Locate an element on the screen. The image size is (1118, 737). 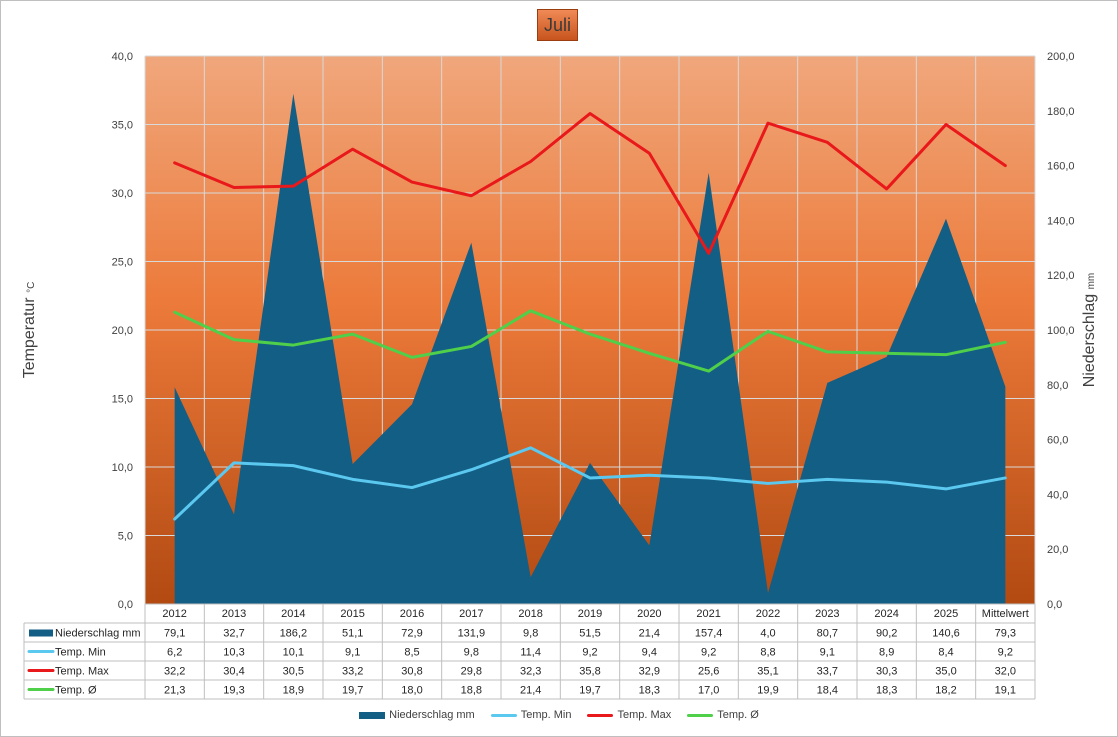
y-axis-left-ticks: 0,0 5,0 10,0 15,0 20,0 25,0 30,0 35,0 40,0 is located at coordinates (122, 331).